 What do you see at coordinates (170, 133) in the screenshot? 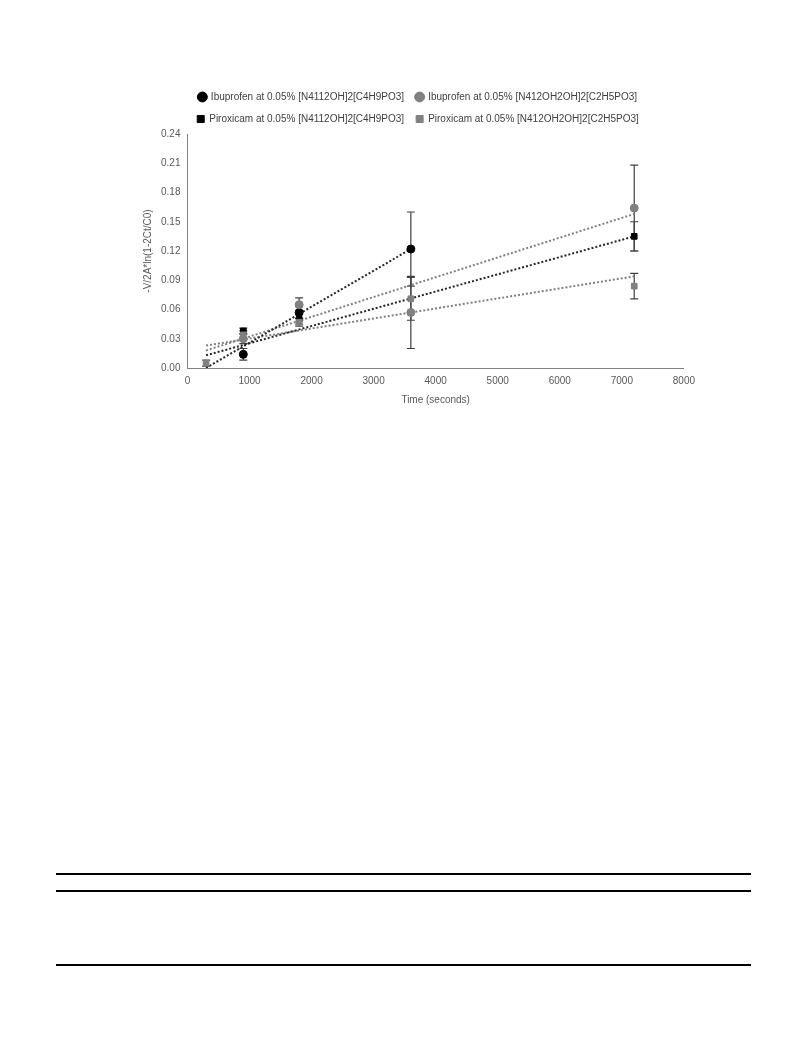
I see `y-tick-label: 0.24` at bounding box center [170, 133].